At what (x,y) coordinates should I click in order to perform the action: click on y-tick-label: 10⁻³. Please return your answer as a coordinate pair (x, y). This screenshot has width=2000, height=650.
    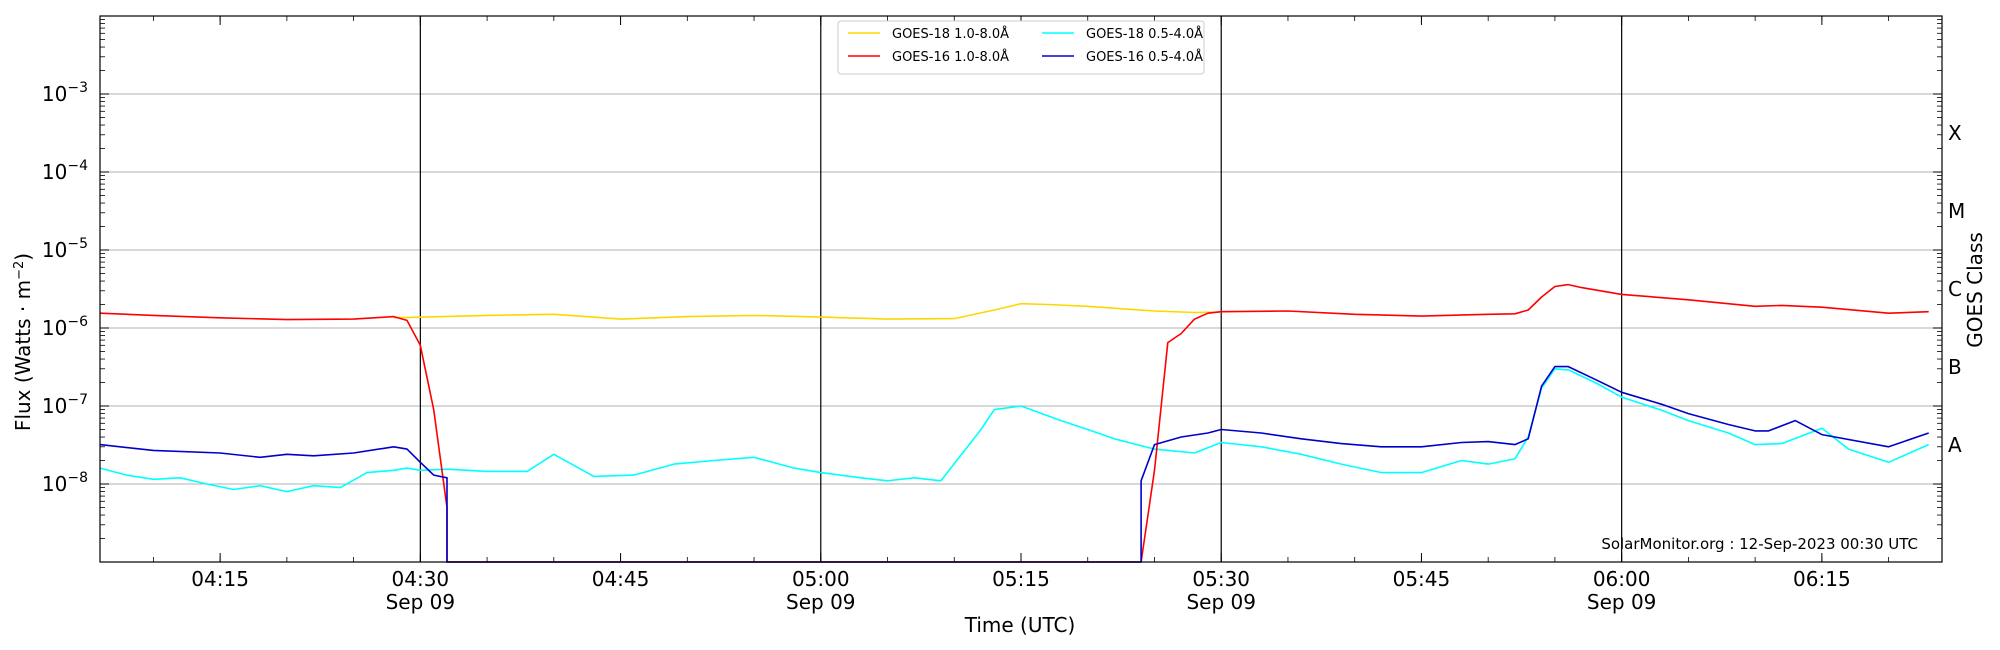
    Looking at the image, I should click on (65, 93).